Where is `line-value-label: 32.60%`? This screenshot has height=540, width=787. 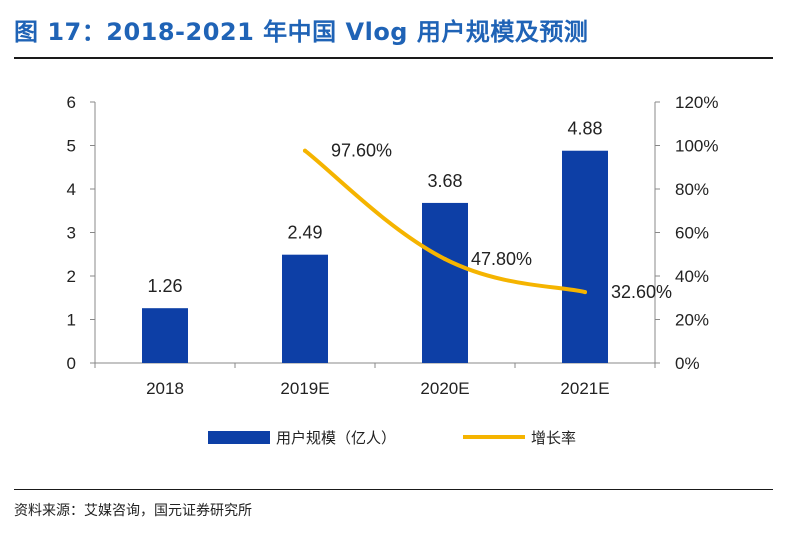
line-value-label: 32.60% is located at coordinates (641, 292).